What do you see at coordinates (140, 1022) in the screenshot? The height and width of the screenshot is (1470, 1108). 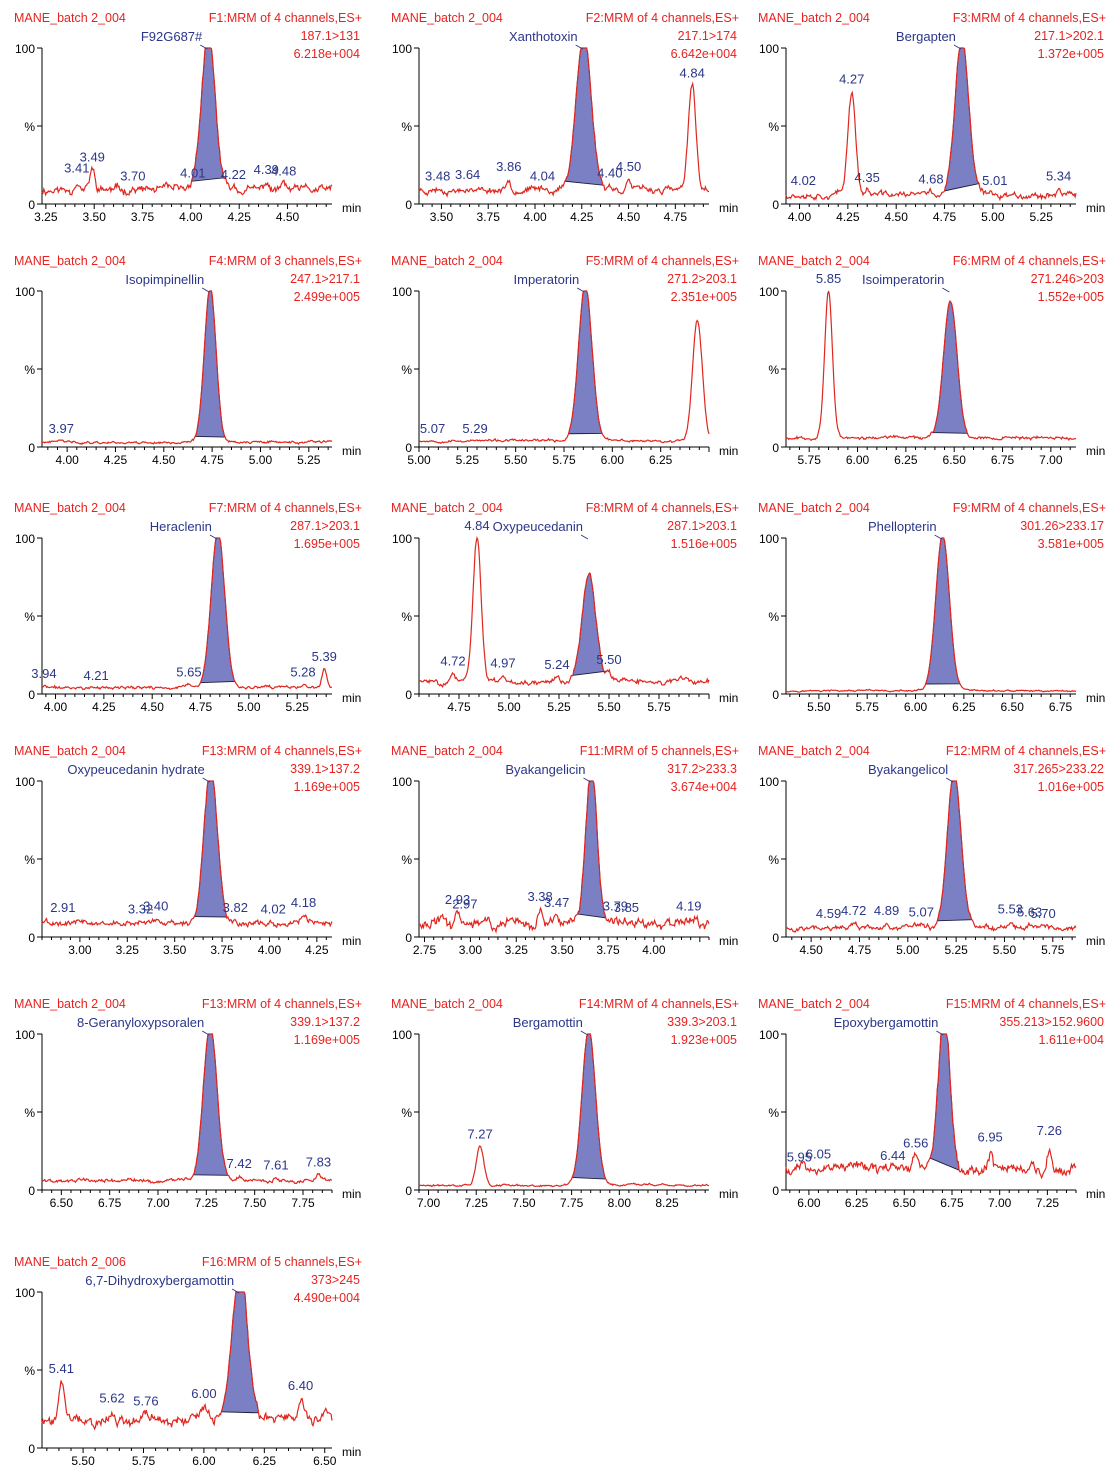 I see `compound-label: 8-Geranyloxypsoralen` at bounding box center [140, 1022].